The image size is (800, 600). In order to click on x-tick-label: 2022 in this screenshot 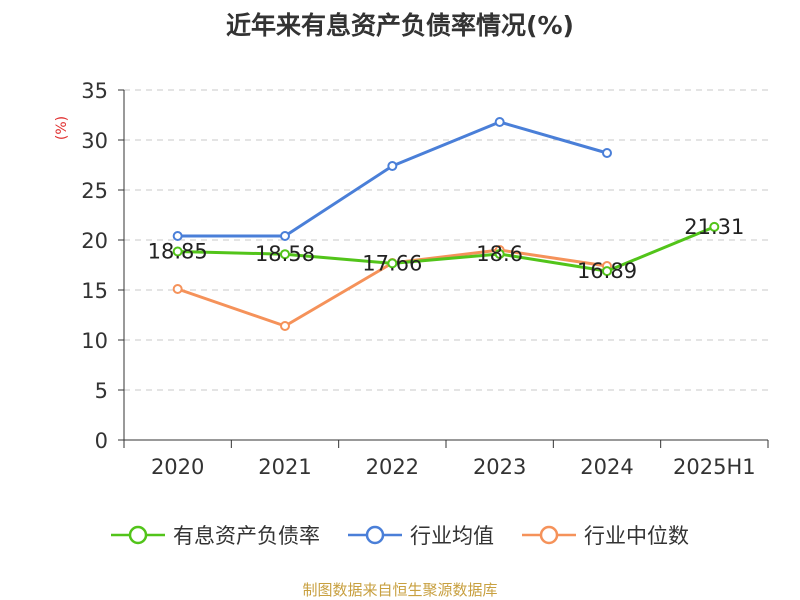, I will do `click(392, 467)`.